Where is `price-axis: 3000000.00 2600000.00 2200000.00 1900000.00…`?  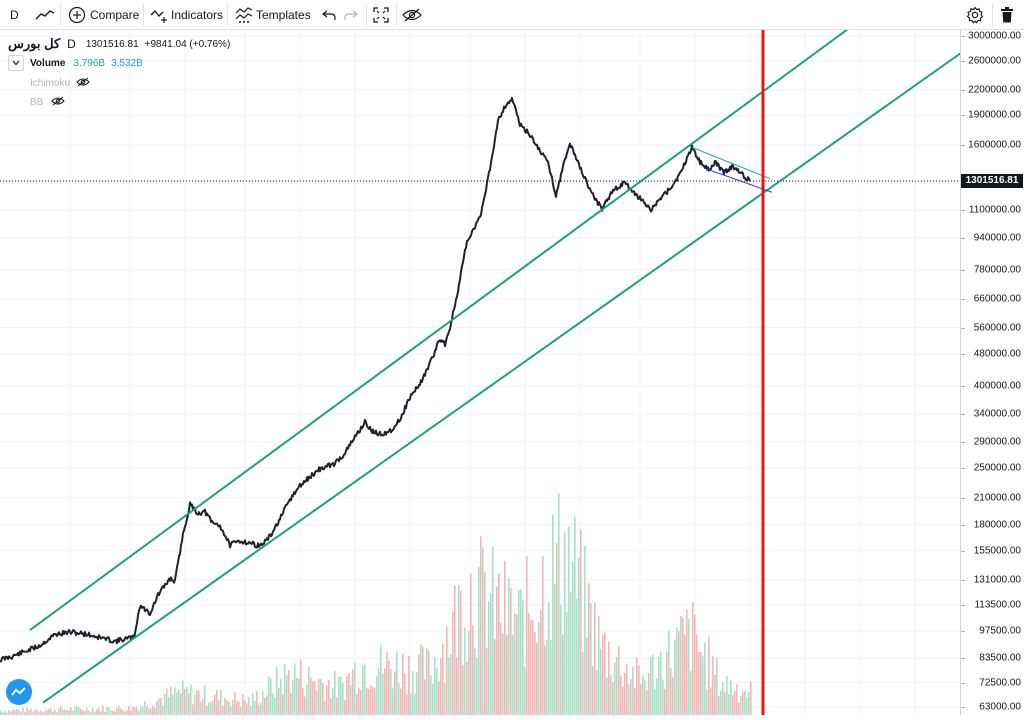 price-axis: 3000000.00 2600000.00 2200000.00 1900000.00… is located at coordinates (992, 372).